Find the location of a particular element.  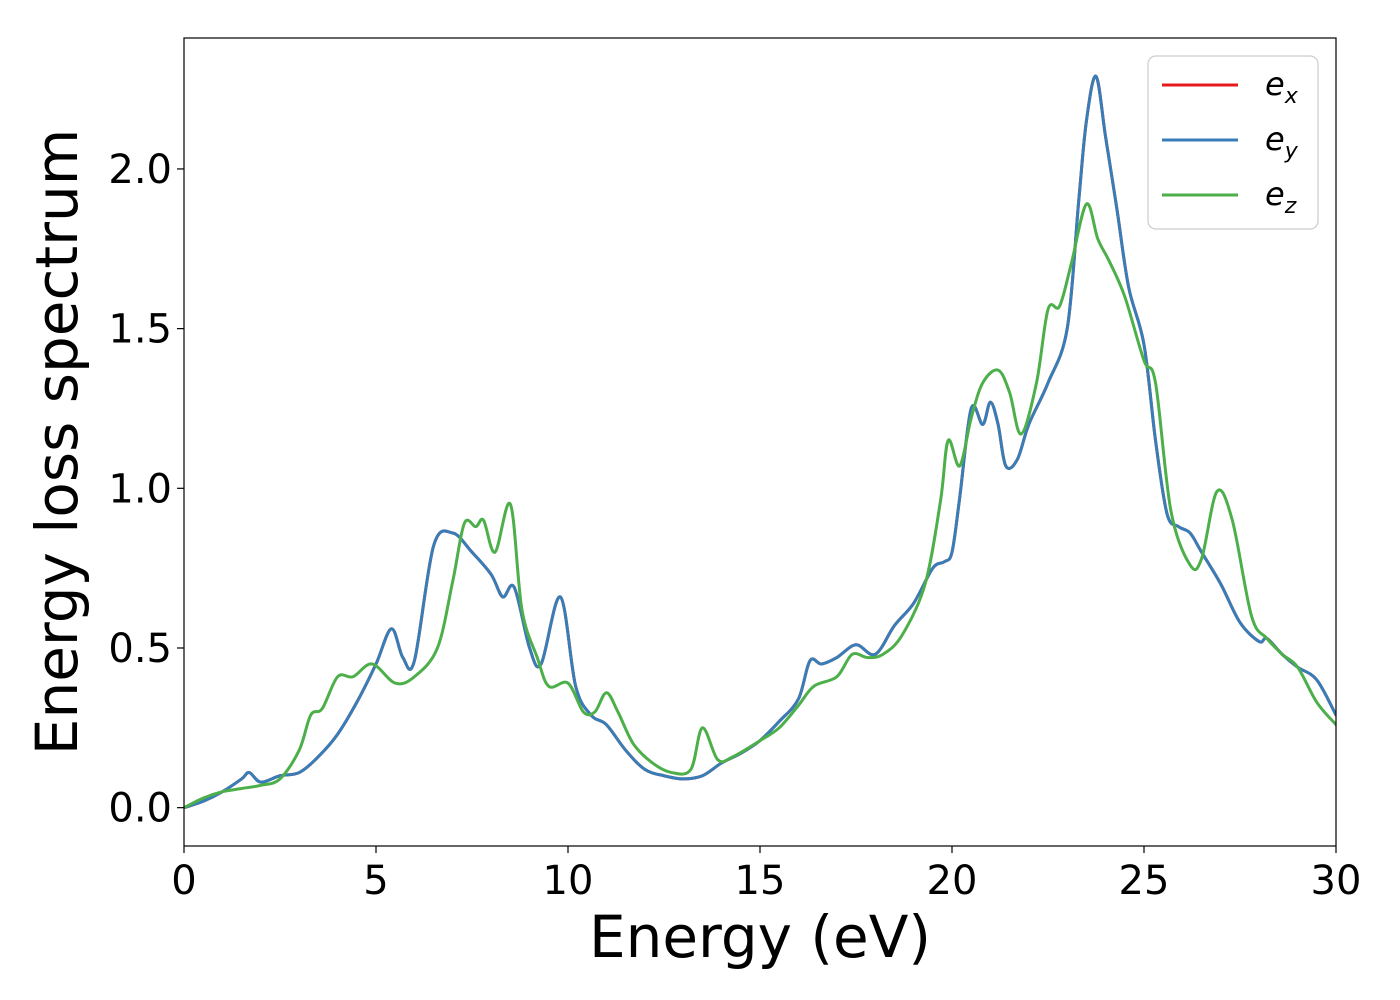

y-tick-label: 0.0 is located at coordinates (140, 809).